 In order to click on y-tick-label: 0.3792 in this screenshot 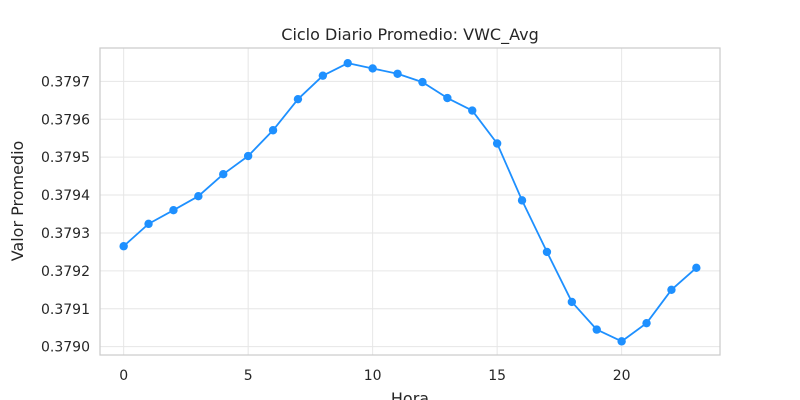, I will do `click(65, 272)`.